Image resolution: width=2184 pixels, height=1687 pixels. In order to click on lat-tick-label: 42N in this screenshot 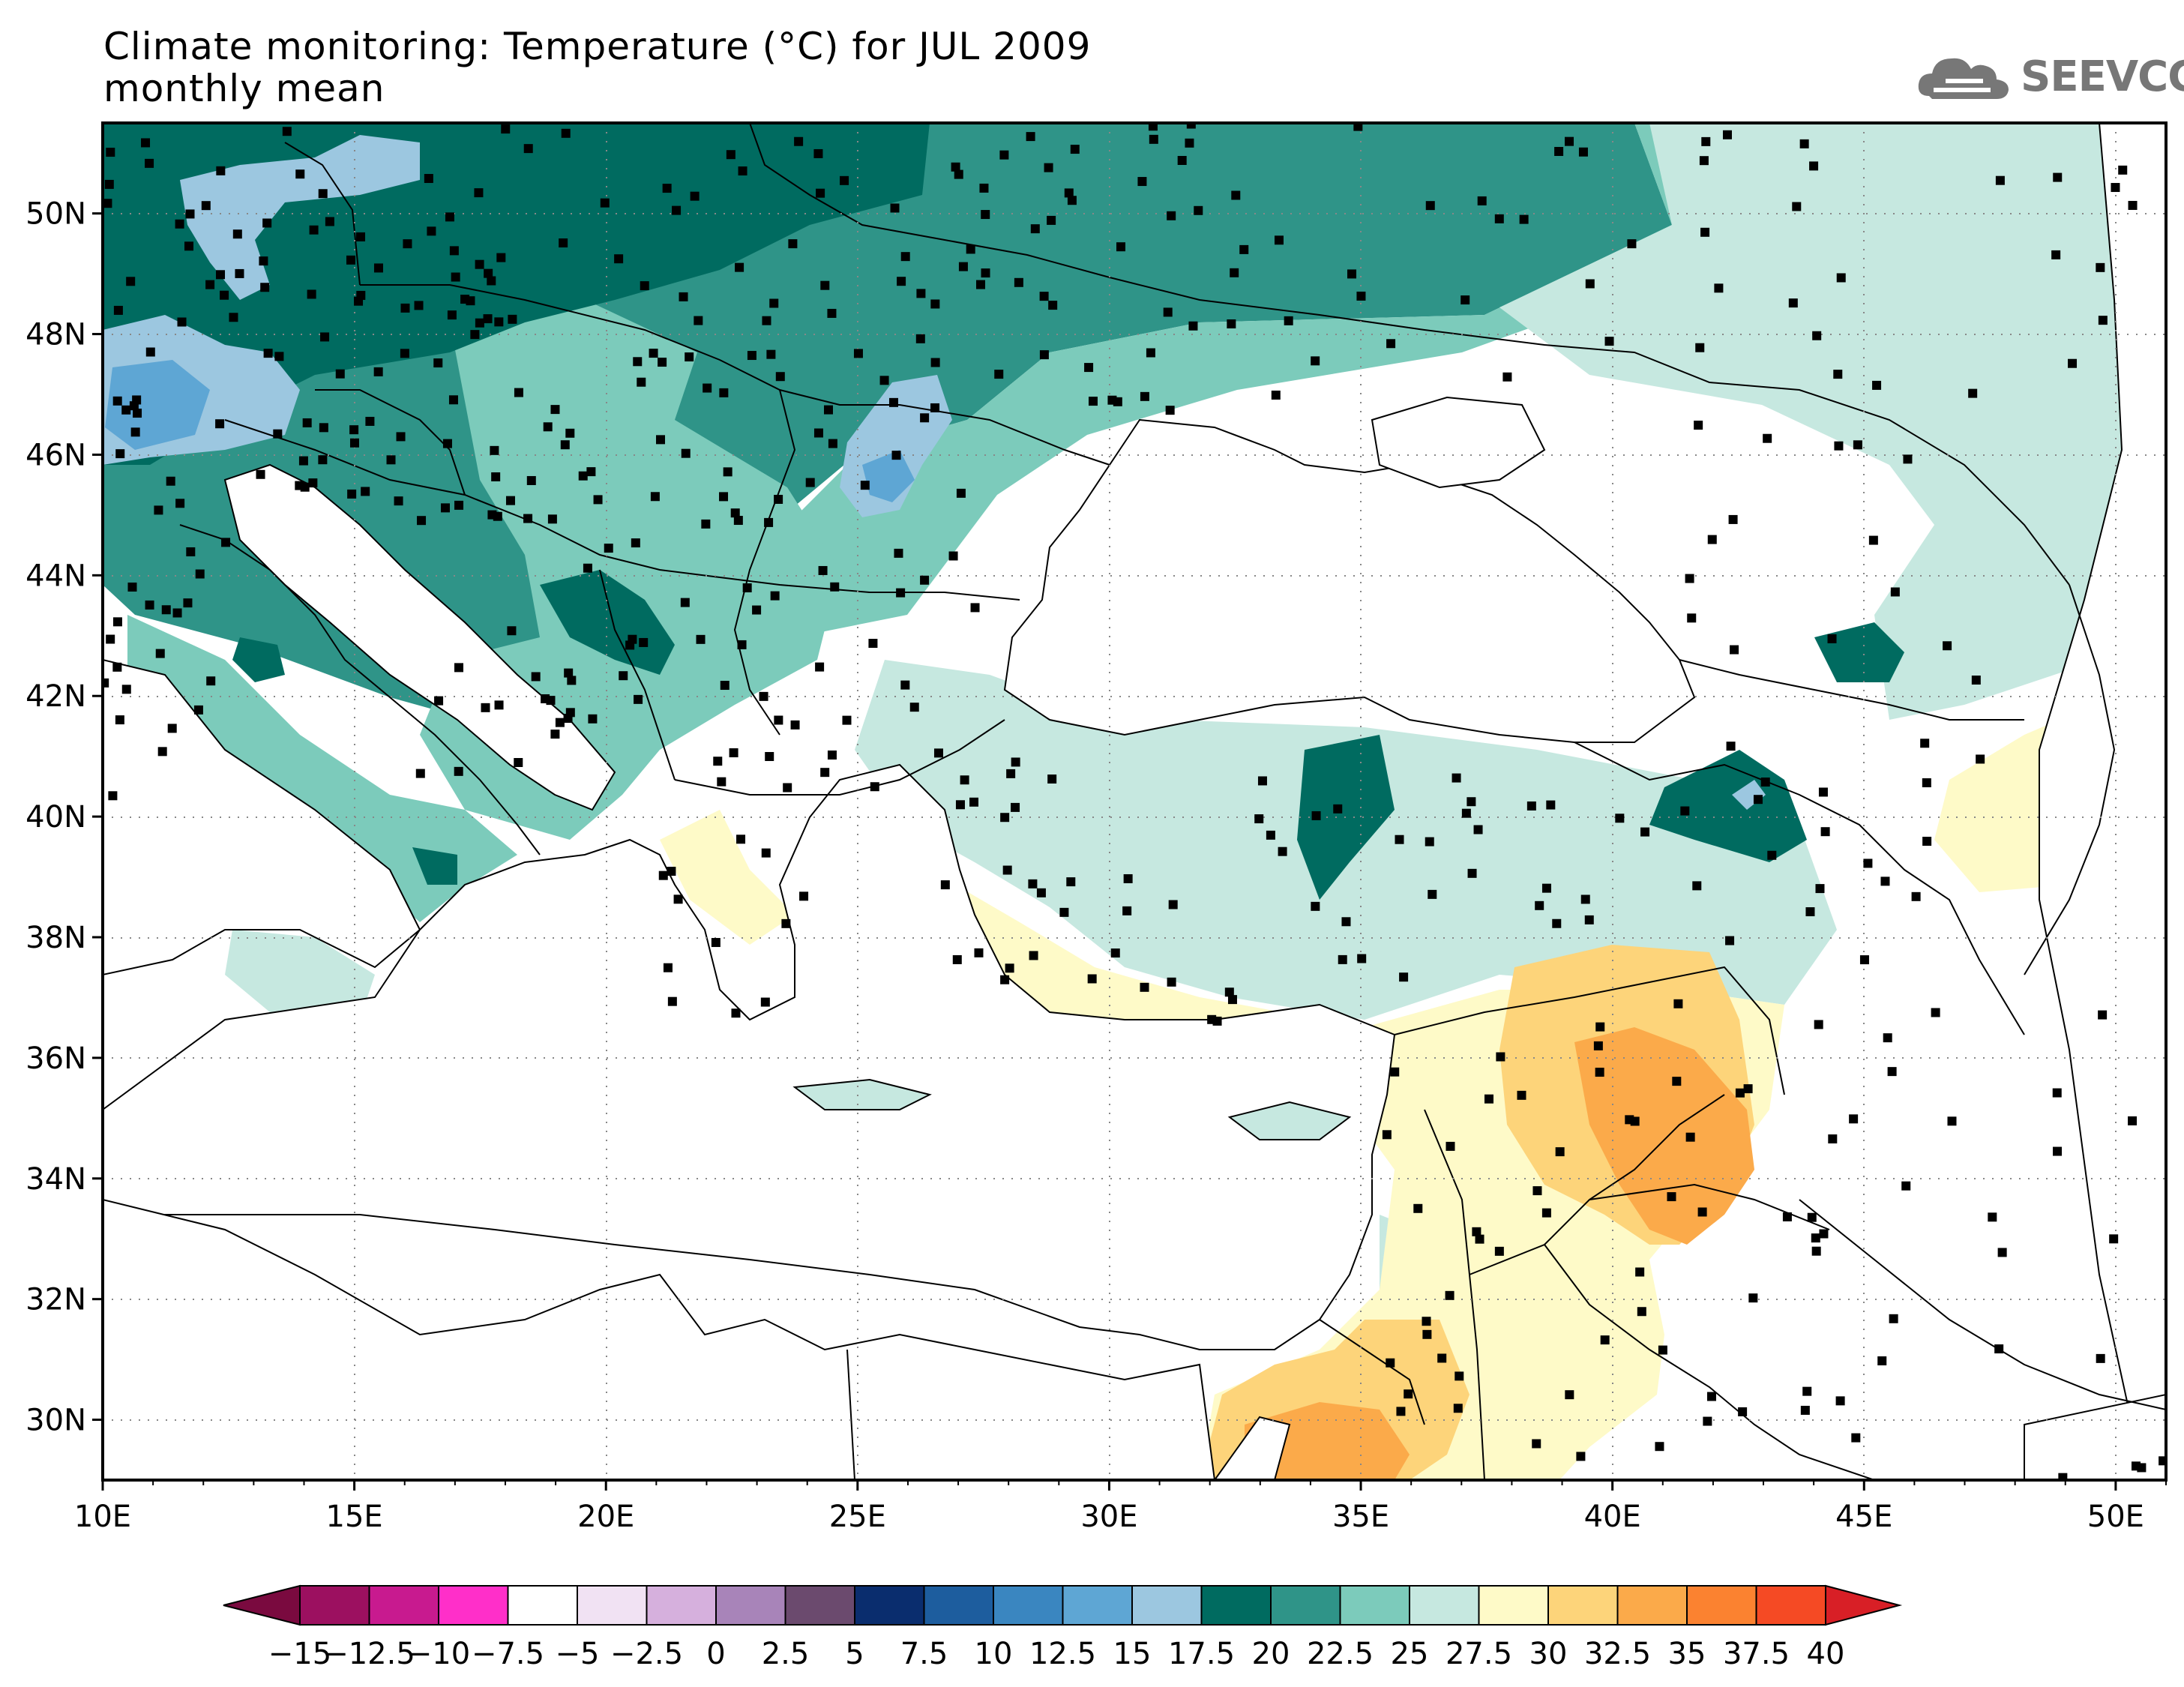, I will do `click(55, 696)`.